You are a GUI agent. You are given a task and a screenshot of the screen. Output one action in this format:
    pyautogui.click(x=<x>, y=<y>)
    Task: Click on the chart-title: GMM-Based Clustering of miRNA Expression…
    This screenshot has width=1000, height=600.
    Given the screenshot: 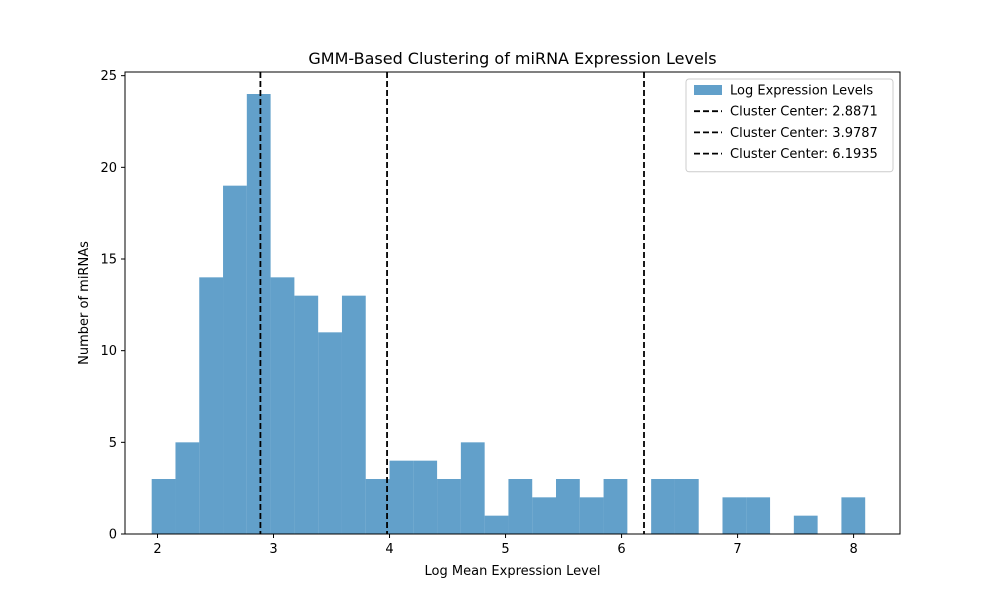 What is the action you would take?
    pyautogui.click(x=512, y=58)
    